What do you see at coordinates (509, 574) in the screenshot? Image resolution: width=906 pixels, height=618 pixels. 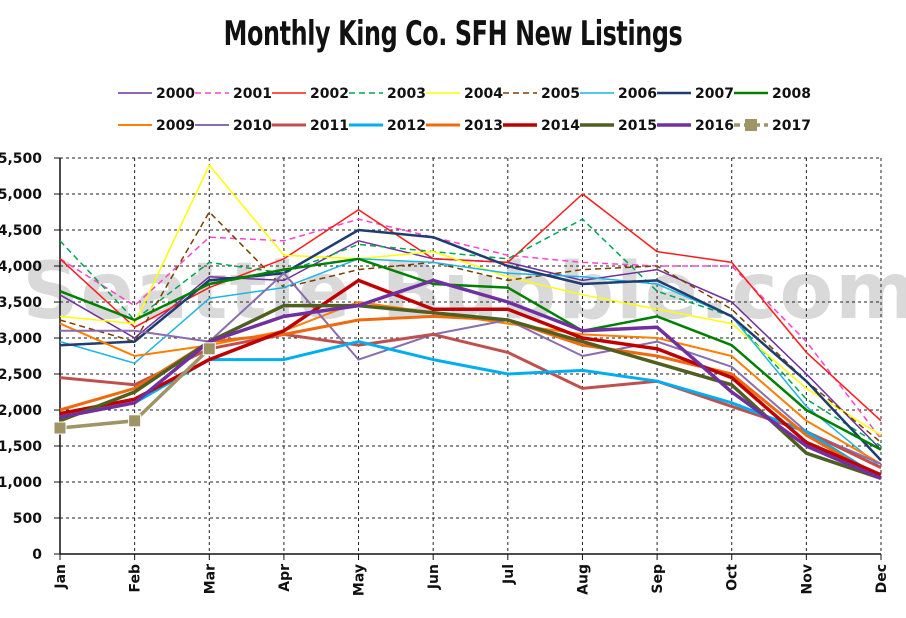 I see `x-tick-label: Jul` at bounding box center [509, 574].